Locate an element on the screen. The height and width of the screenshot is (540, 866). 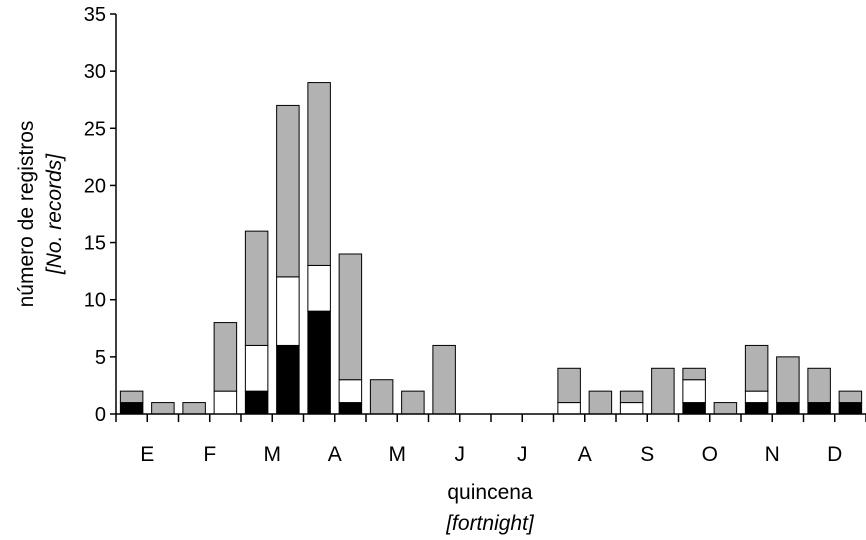
x-month-label: S is located at coordinates (647, 454).